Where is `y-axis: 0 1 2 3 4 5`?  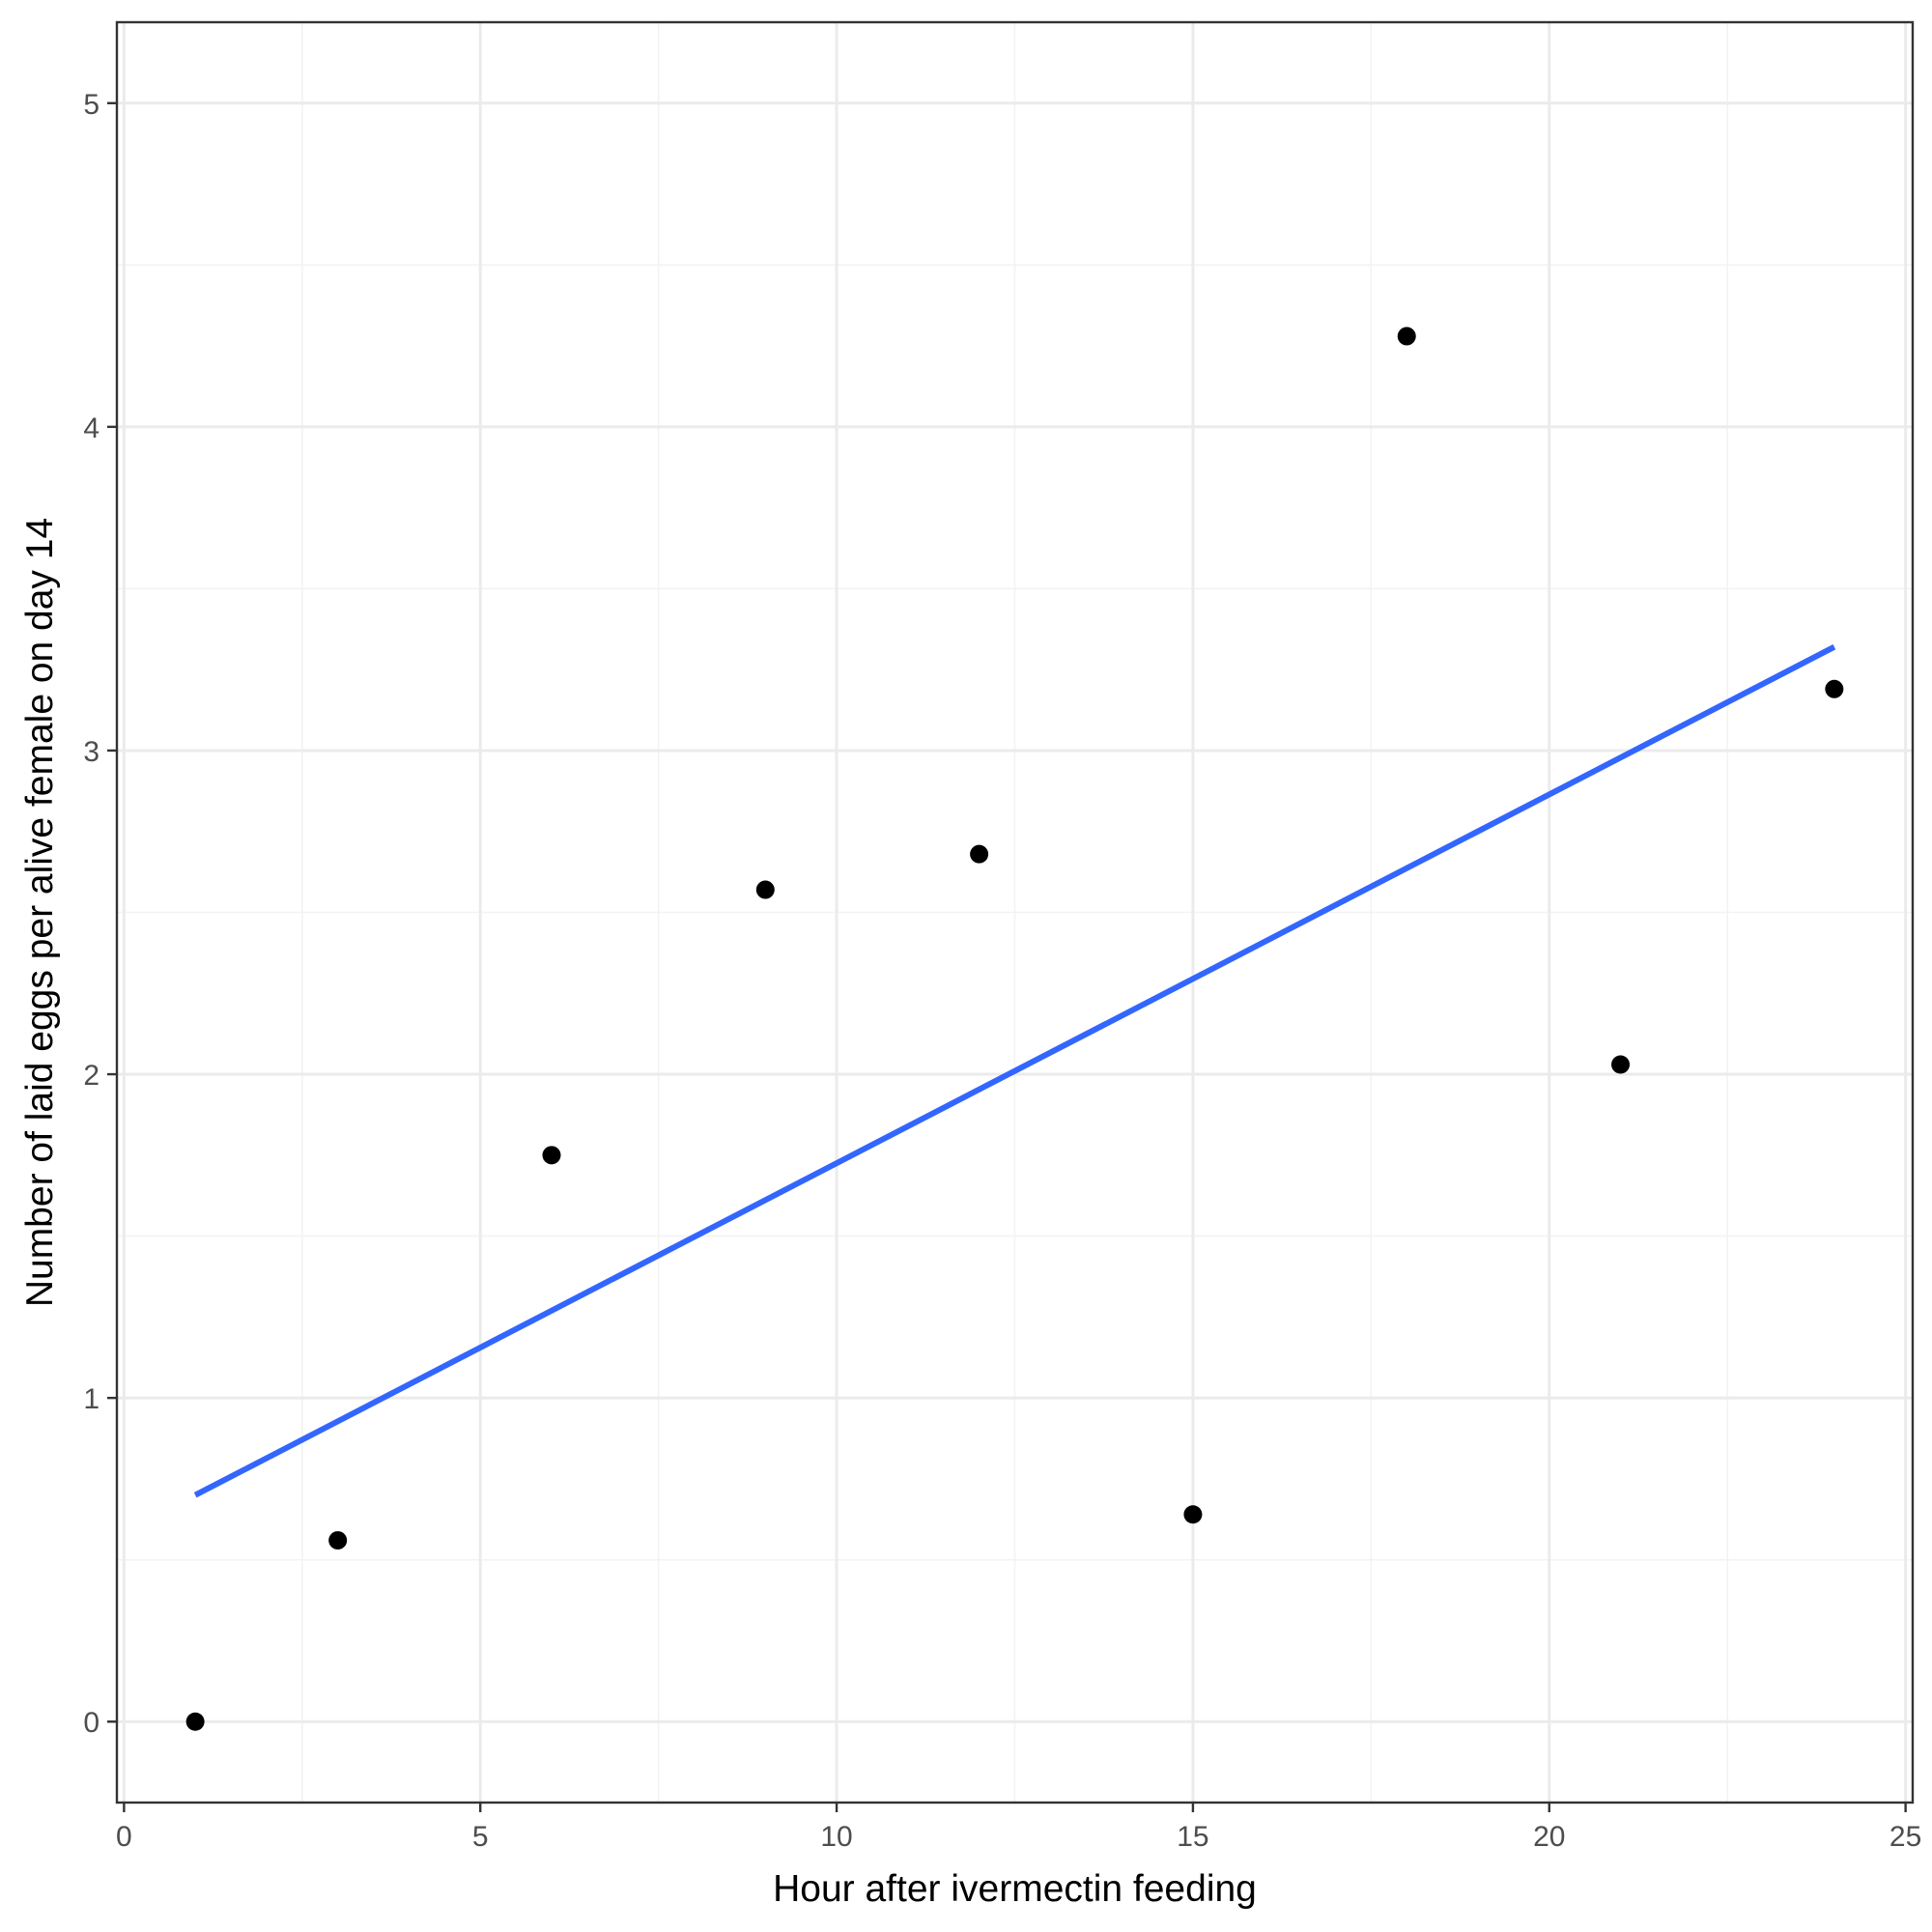
y-axis: 0 1 2 3 4 5 is located at coordinates (100, 914).